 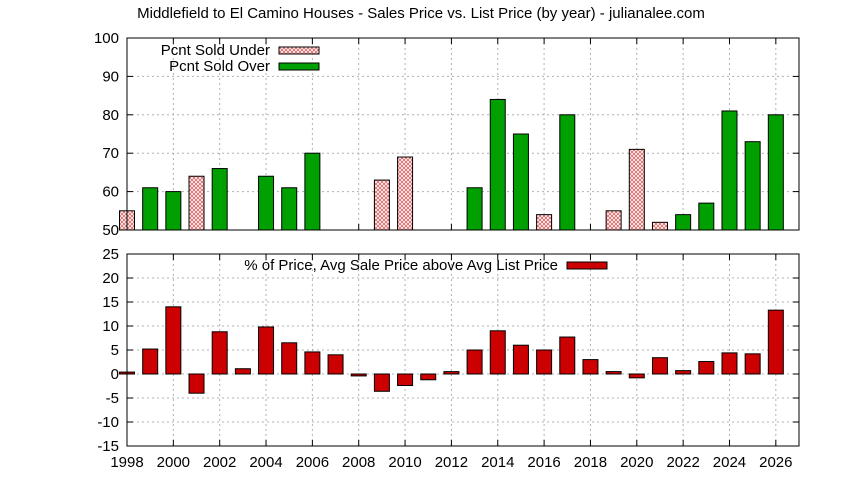 I want to click on x-tick-label: 2026, so click(x=775, y=462).